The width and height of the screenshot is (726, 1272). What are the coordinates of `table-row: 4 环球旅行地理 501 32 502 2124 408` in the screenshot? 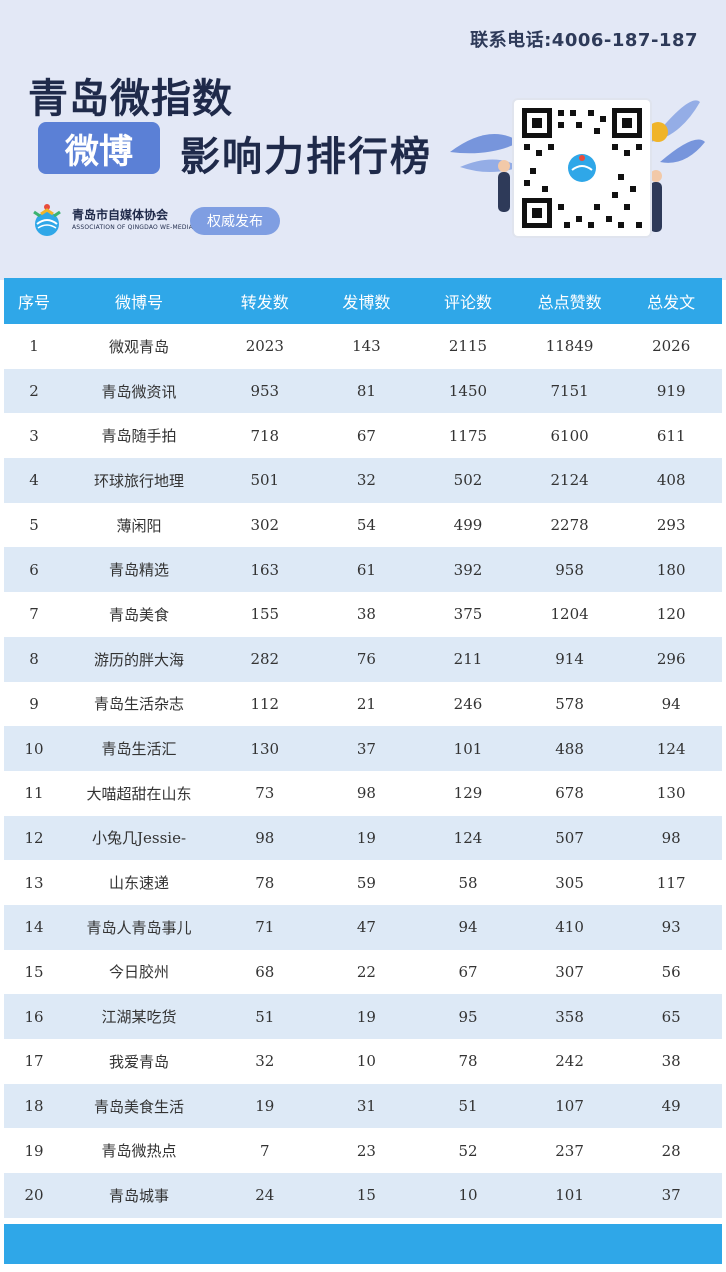 It's located at (363, 480).